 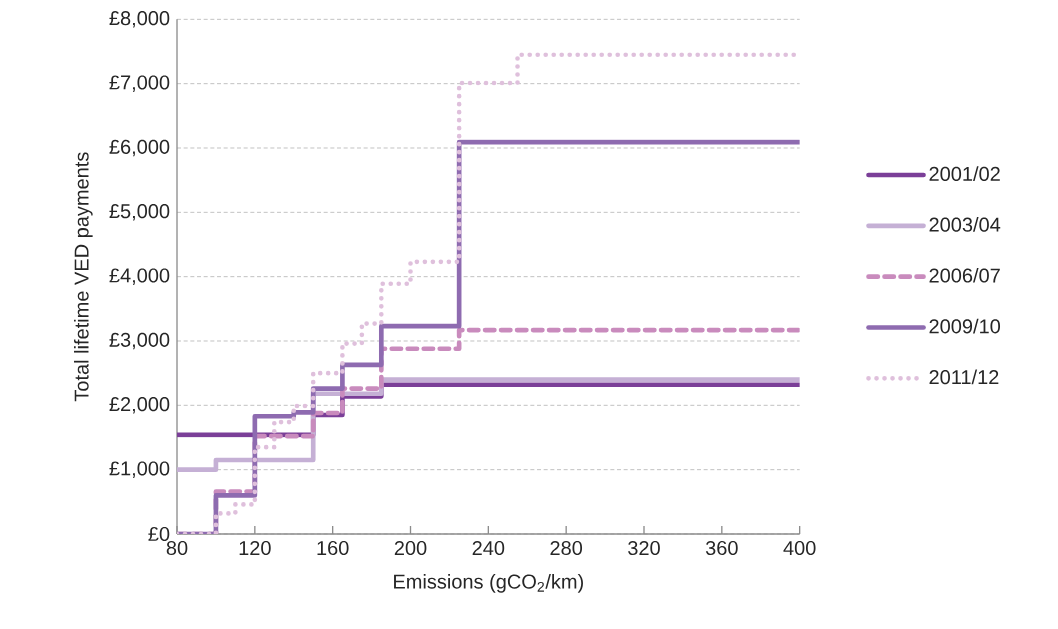 I want to click on x-tick-label: 120, so click(x=255, y=548).